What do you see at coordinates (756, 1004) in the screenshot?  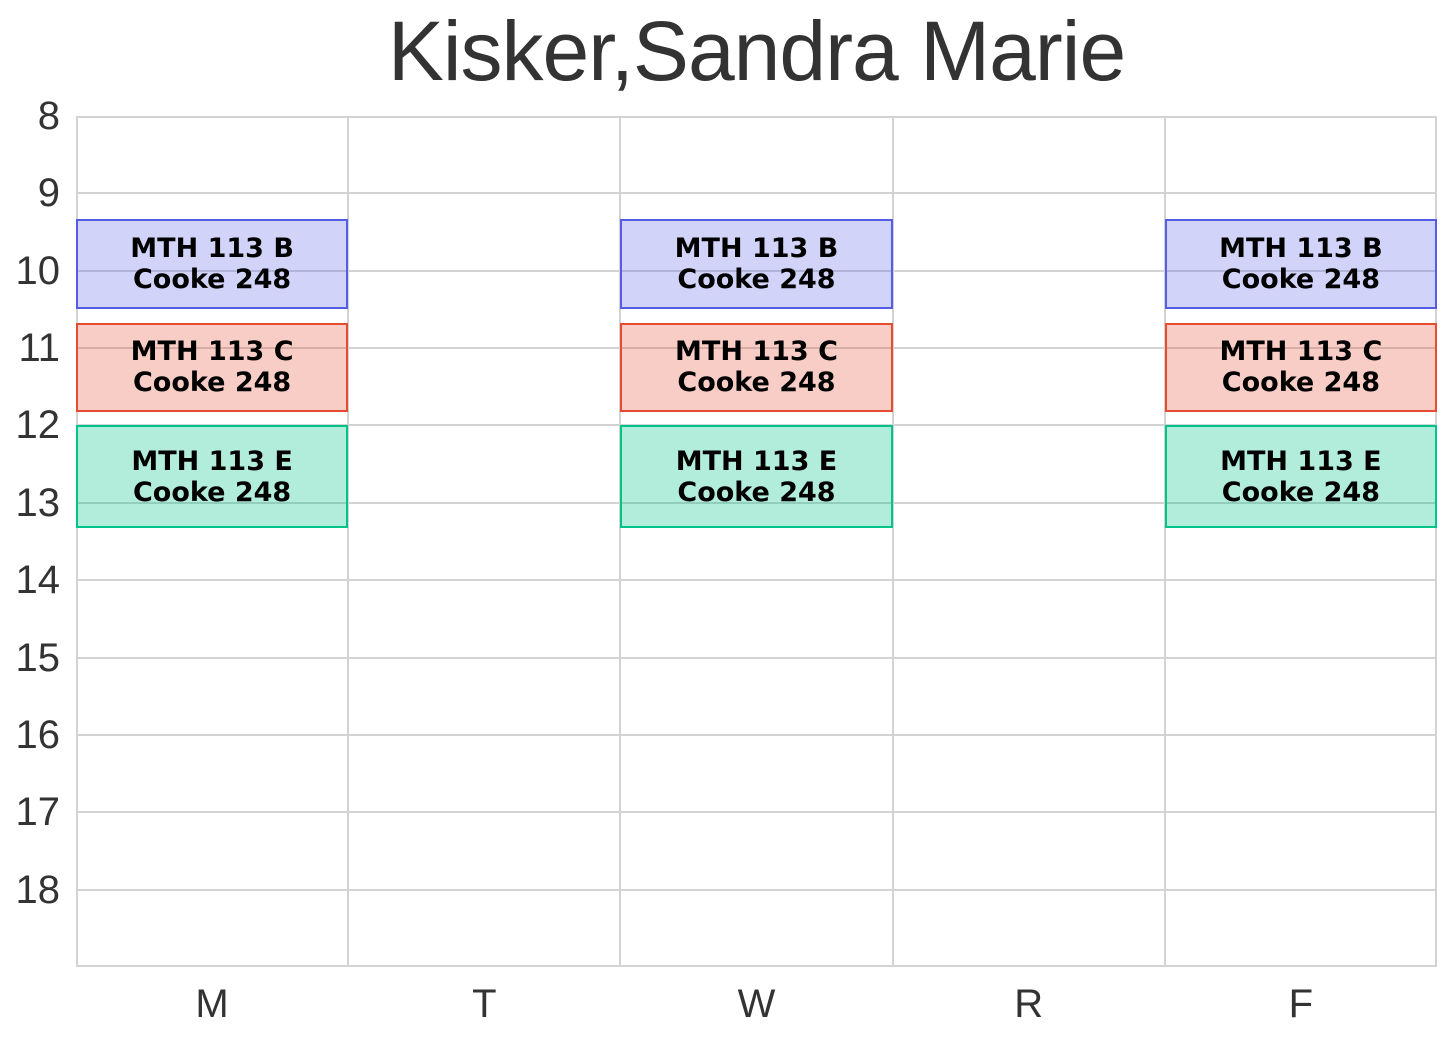 I see `day-label: W` at bounding box center [756, 1004].